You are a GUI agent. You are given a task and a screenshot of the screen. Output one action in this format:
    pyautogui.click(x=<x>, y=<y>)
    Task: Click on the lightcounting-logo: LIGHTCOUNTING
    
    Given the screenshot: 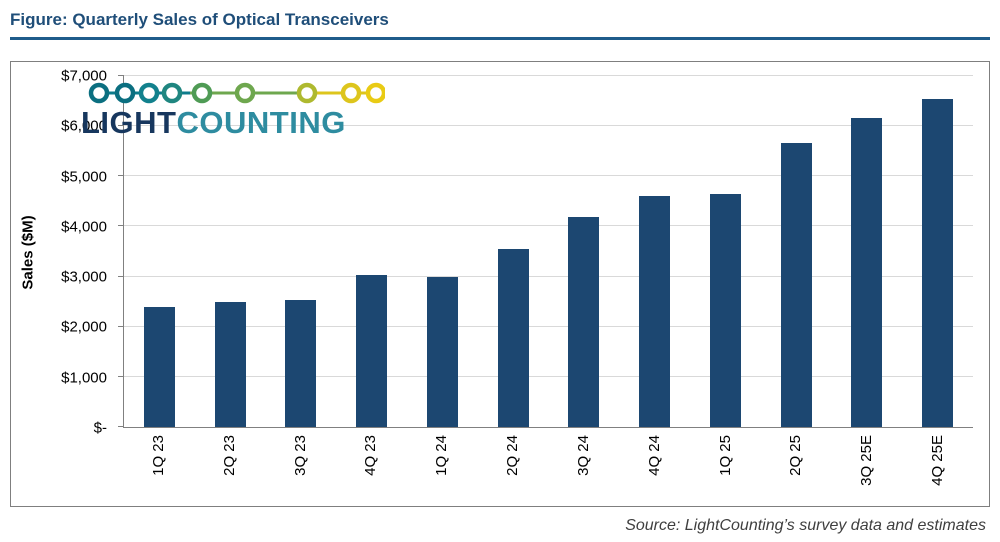 What is the action you would take?
    pyautogui.click(x=241, y=110)
    